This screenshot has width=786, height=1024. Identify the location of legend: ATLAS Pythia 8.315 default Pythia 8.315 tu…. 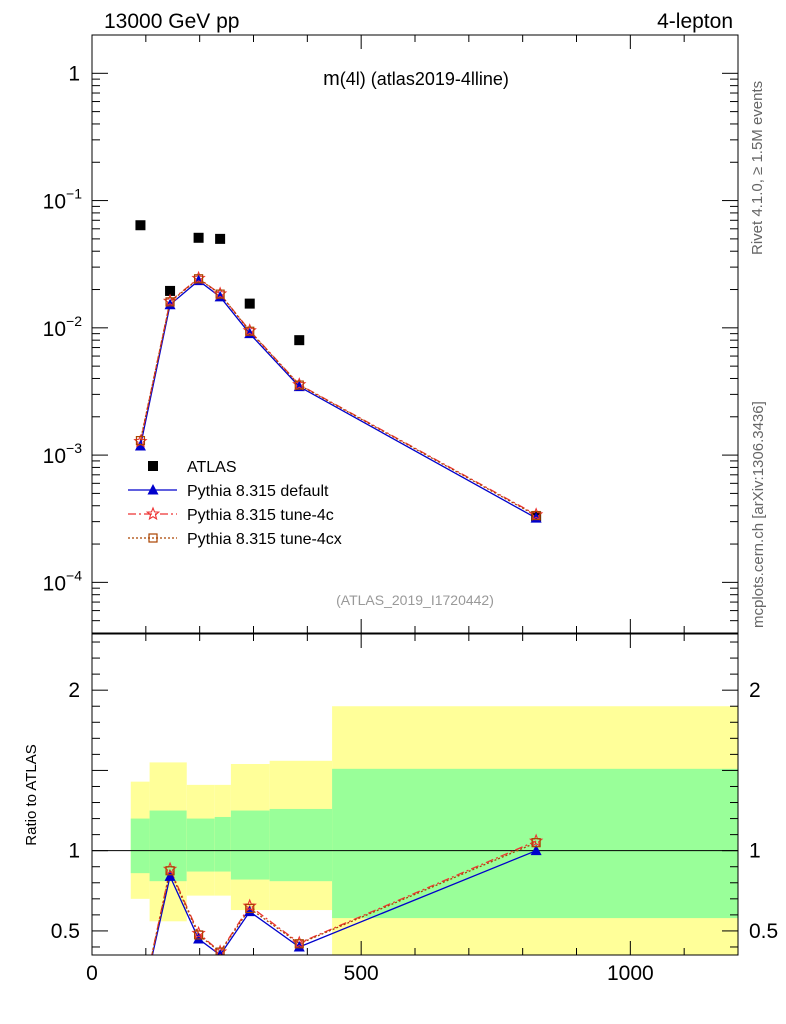
(235, 503).